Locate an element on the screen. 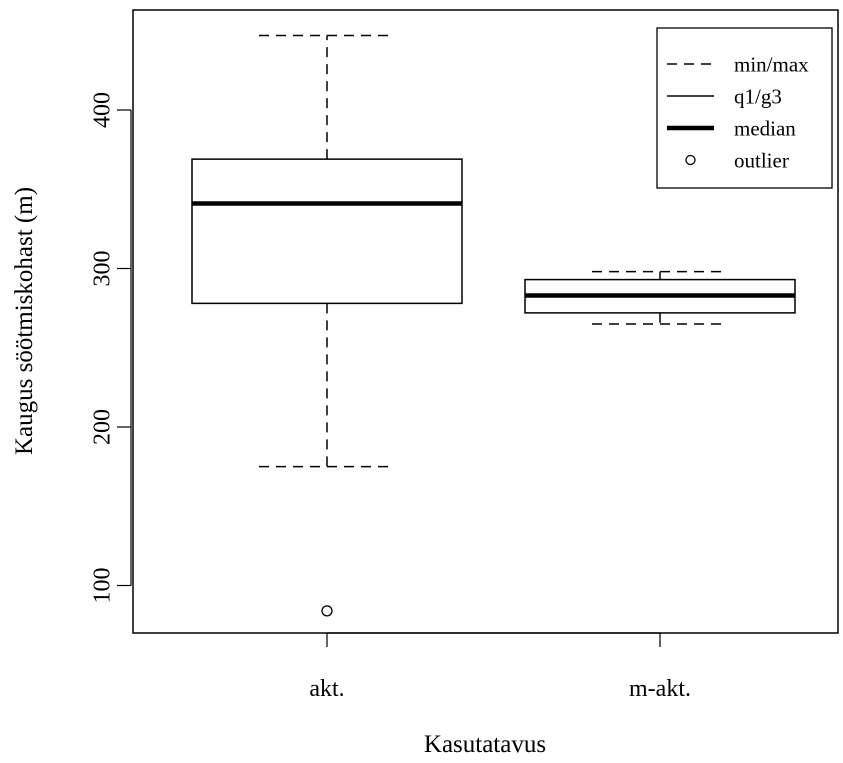 Image resolution: width=843 pixels, height=763 pixels. y-tick-label: 400 is located at coordinates (102, 110).